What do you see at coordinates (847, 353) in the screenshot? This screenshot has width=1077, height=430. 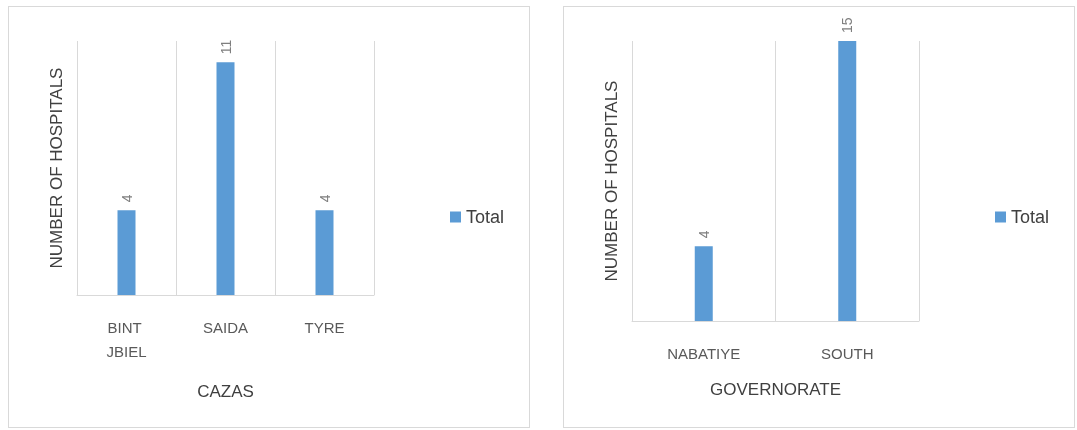 I see `x-tick-label: SOUTH` at bounding box center [847, 353].